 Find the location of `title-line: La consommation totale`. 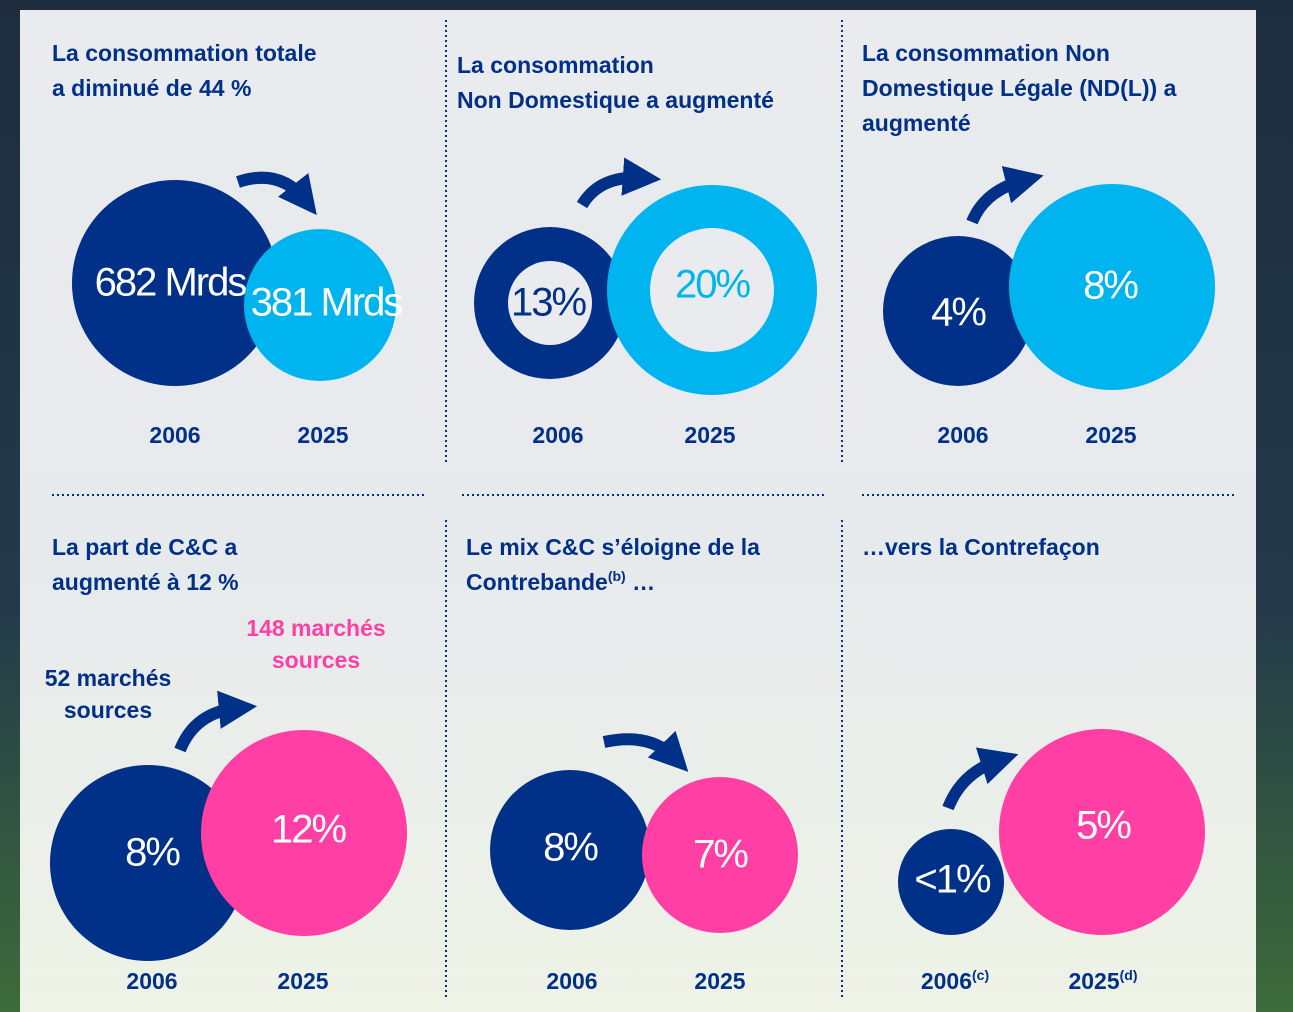

title-line: La consommation totale is located at coordinates (184, 53).